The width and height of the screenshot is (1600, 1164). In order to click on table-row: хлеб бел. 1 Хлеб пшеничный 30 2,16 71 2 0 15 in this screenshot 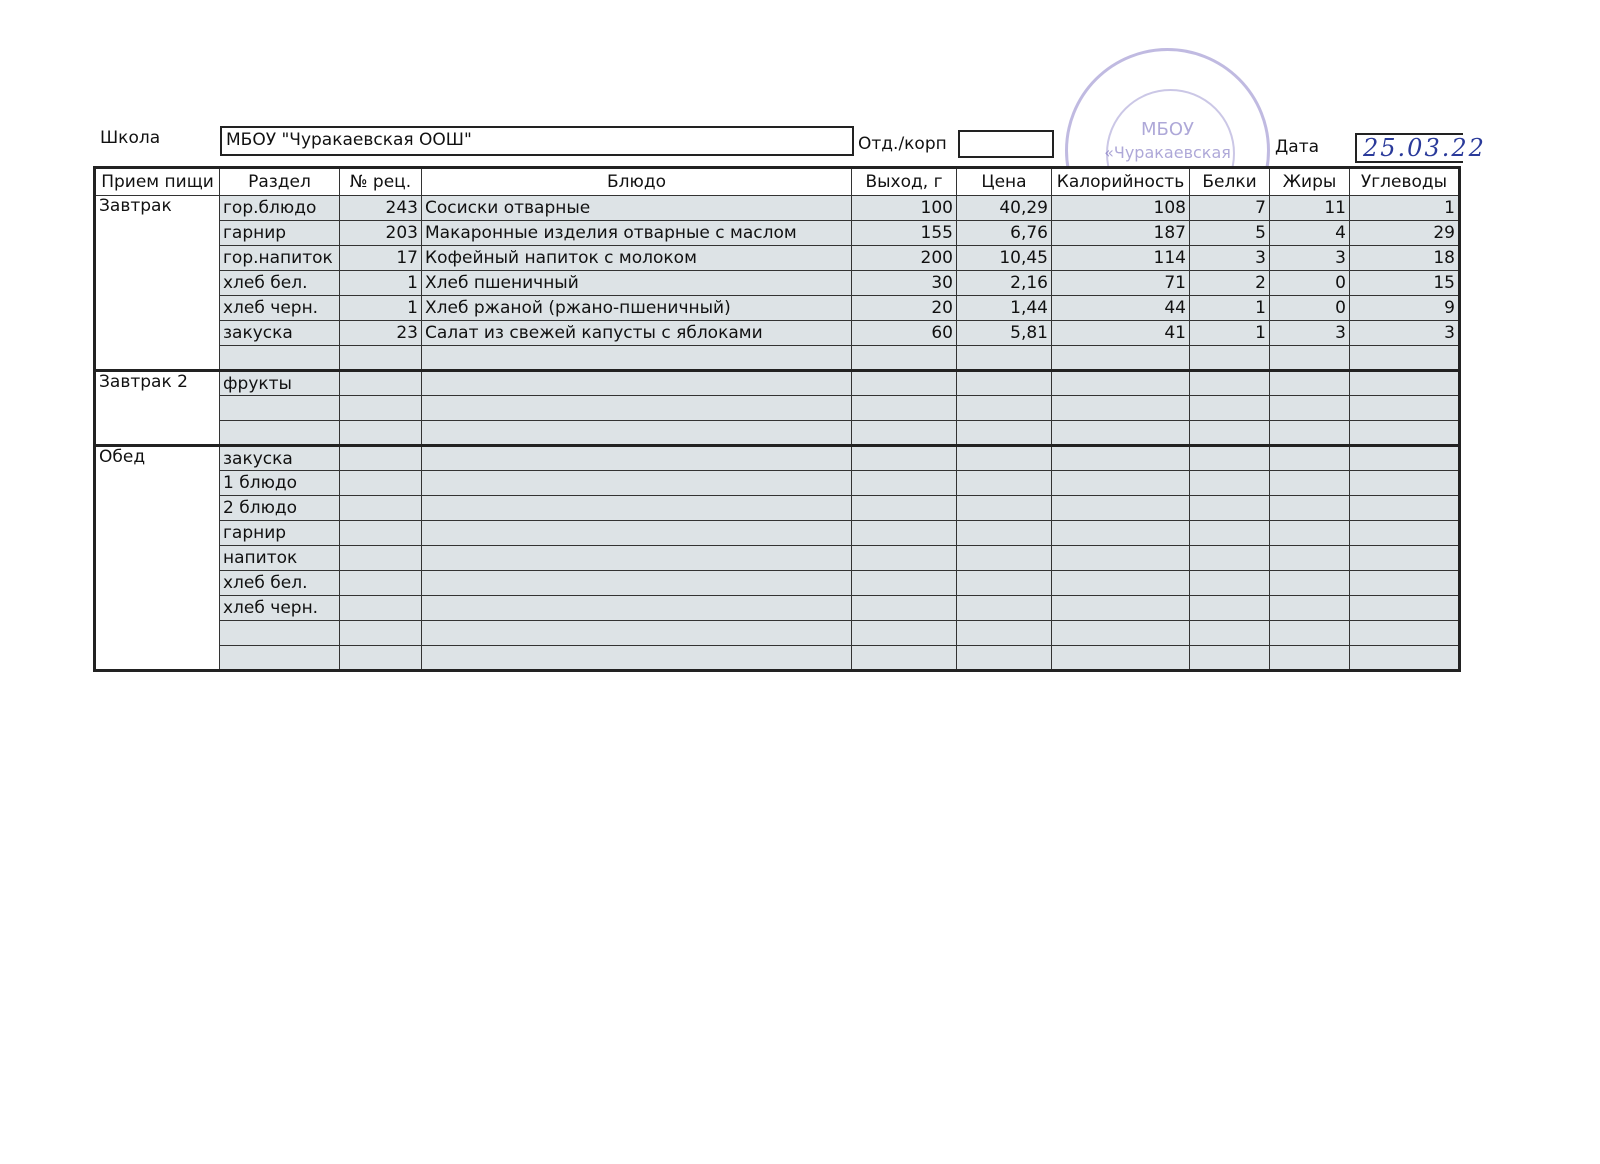, I will do `click(777, 283)`.